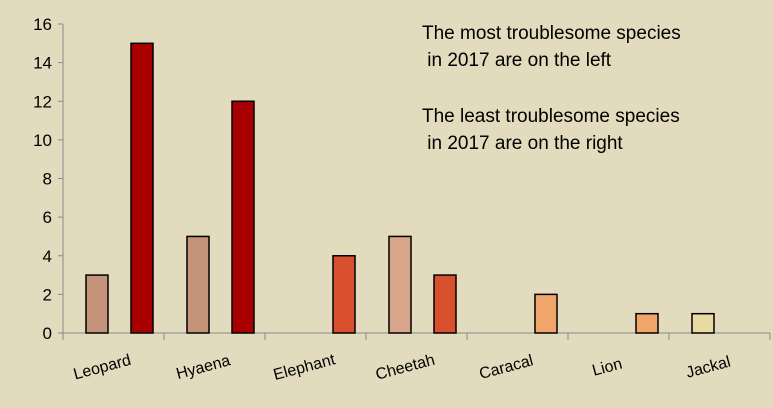  What do you see at coordinates (203, 367) in the screenshot?
I see `x-tick-label: Hyaena` at bounding box center [203, 367].